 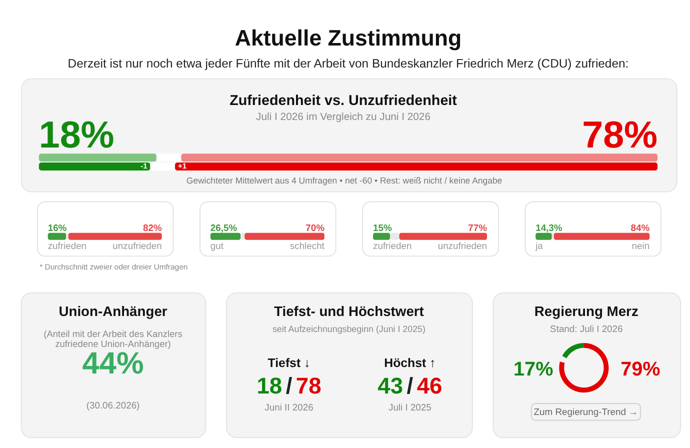 What do you see at coordinates (534, 369) in the screenshot?
I see `data-label: 17%` at bounding box center [534, 369].